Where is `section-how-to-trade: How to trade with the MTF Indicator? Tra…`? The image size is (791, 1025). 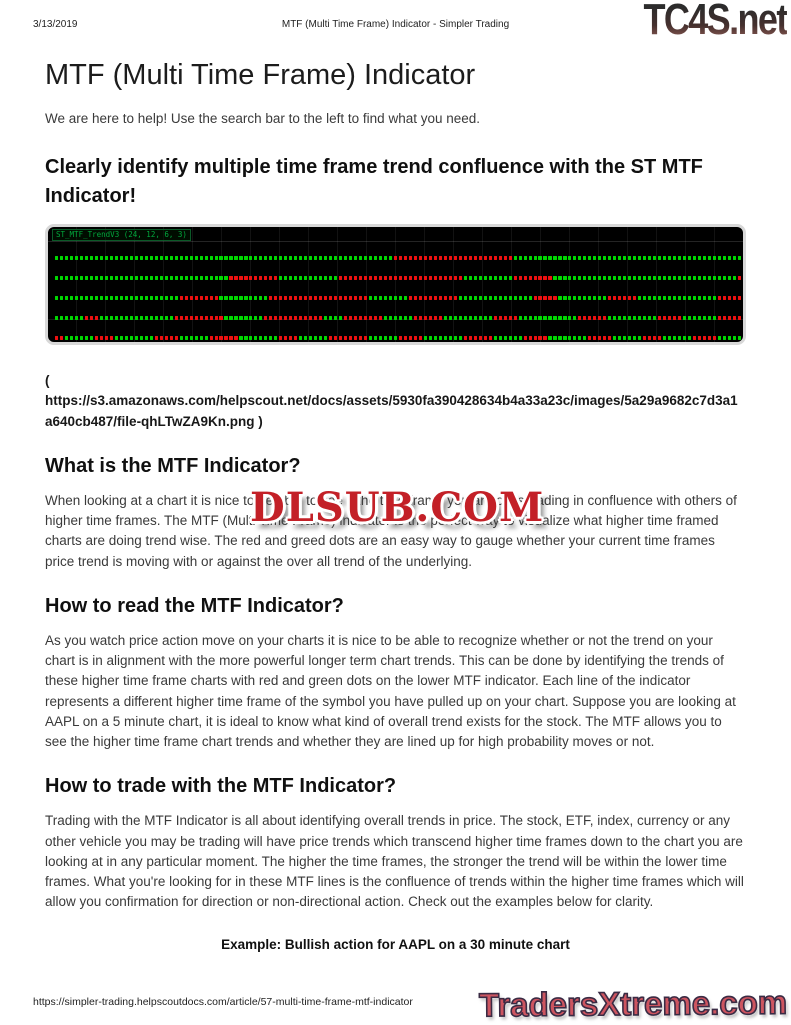 section-how-to-trade: How to trade with the MTF Indicator? Tra… is located at coordinates (395, 843).